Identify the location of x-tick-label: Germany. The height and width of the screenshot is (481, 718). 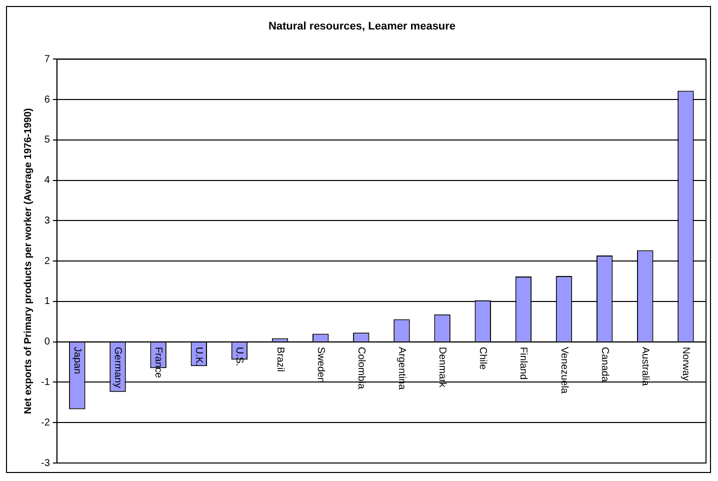
(117, 367).